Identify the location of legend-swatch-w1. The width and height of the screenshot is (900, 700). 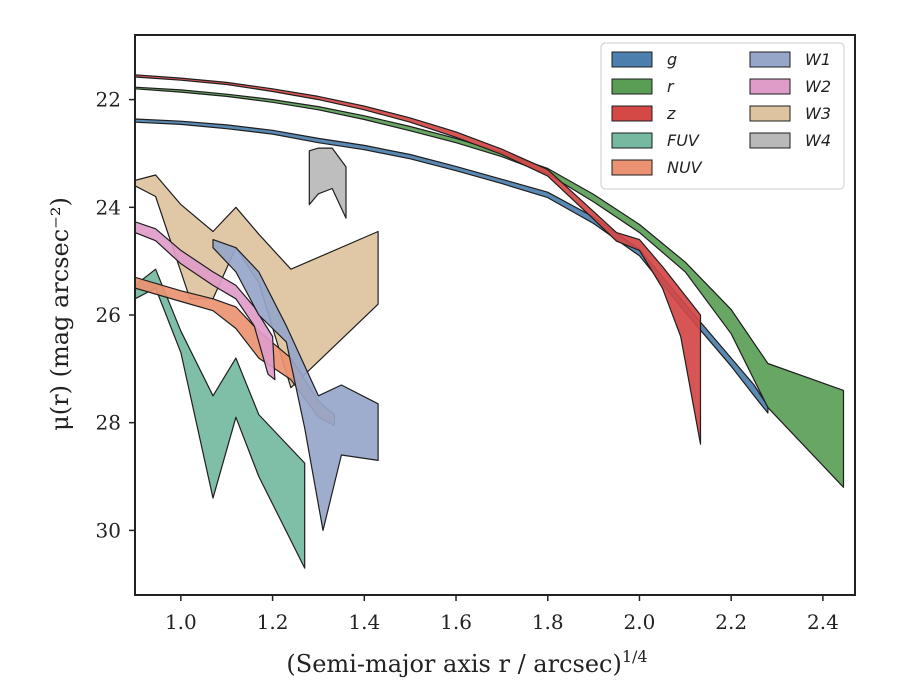
(770, 59).